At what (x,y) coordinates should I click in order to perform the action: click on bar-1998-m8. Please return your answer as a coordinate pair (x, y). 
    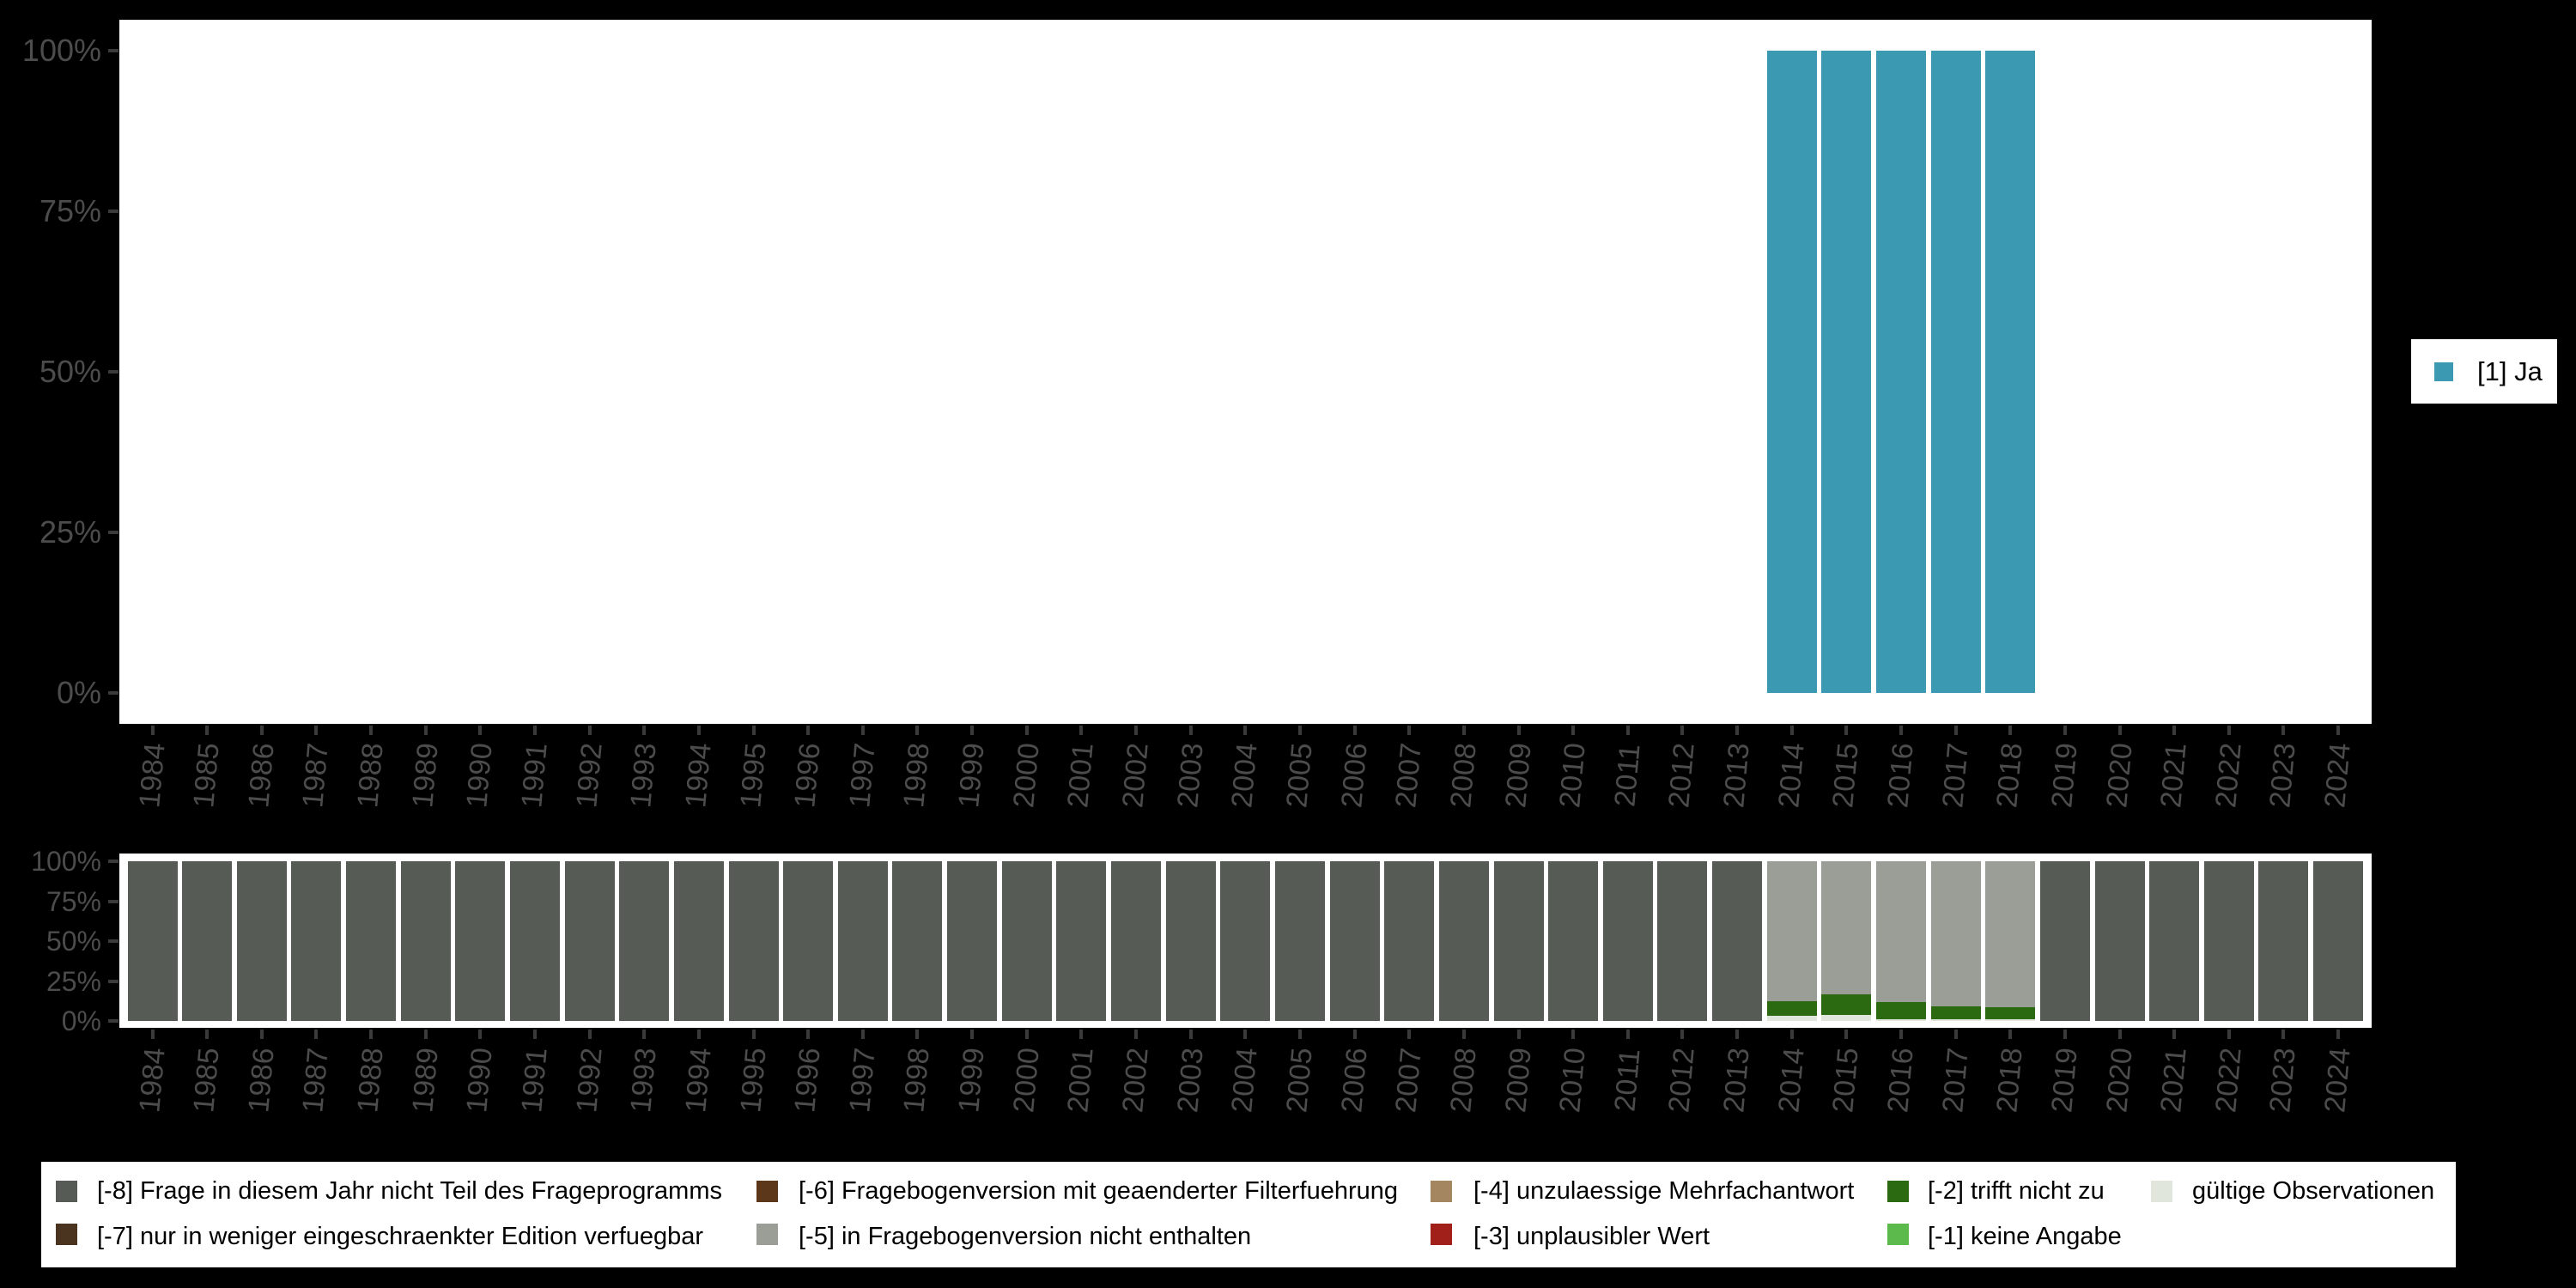
    Looking at the image, I should click on (918, 941).